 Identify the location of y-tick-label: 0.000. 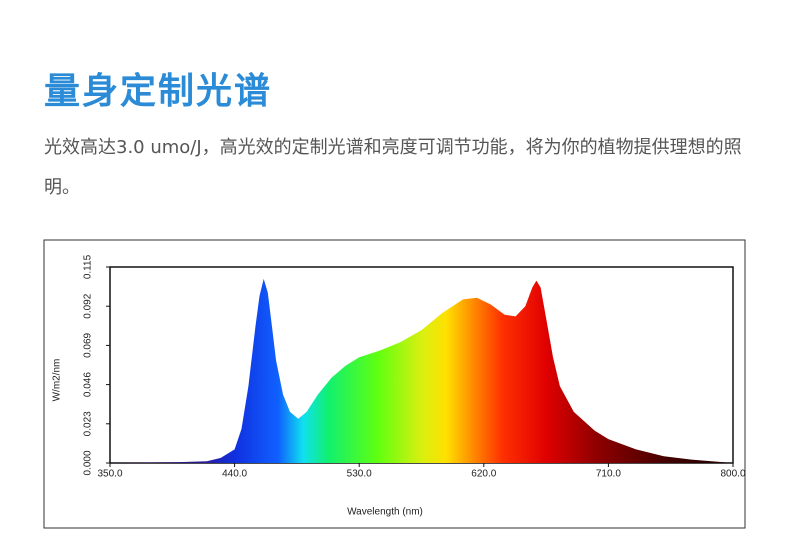
(88, 462).